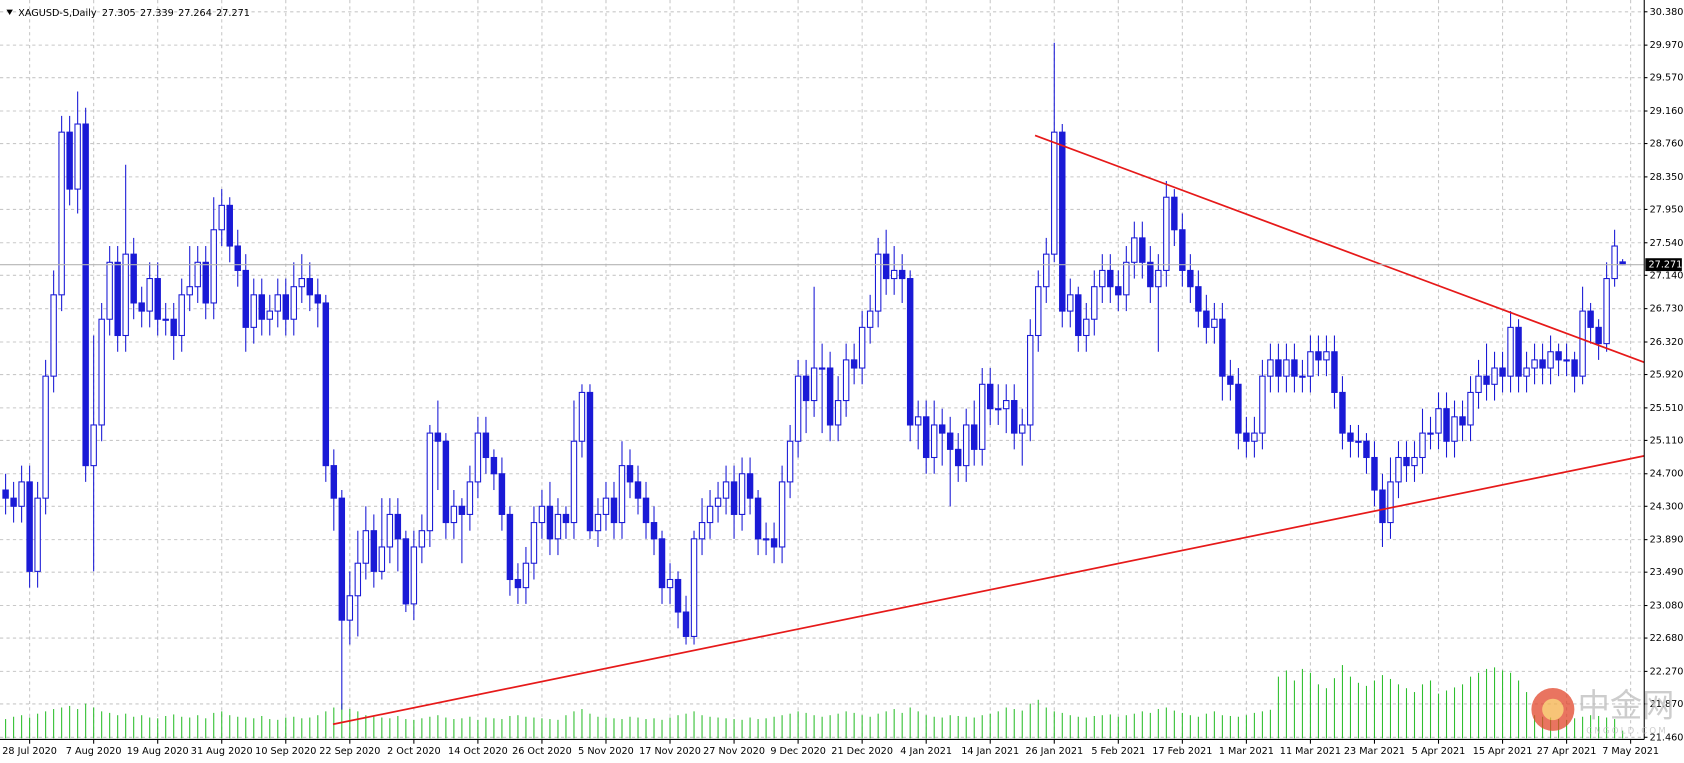 The image size is (1684, 763). Describe the element at coordinates (119, 13) in the screenshot. I see `header-open: 27.305` at that location.